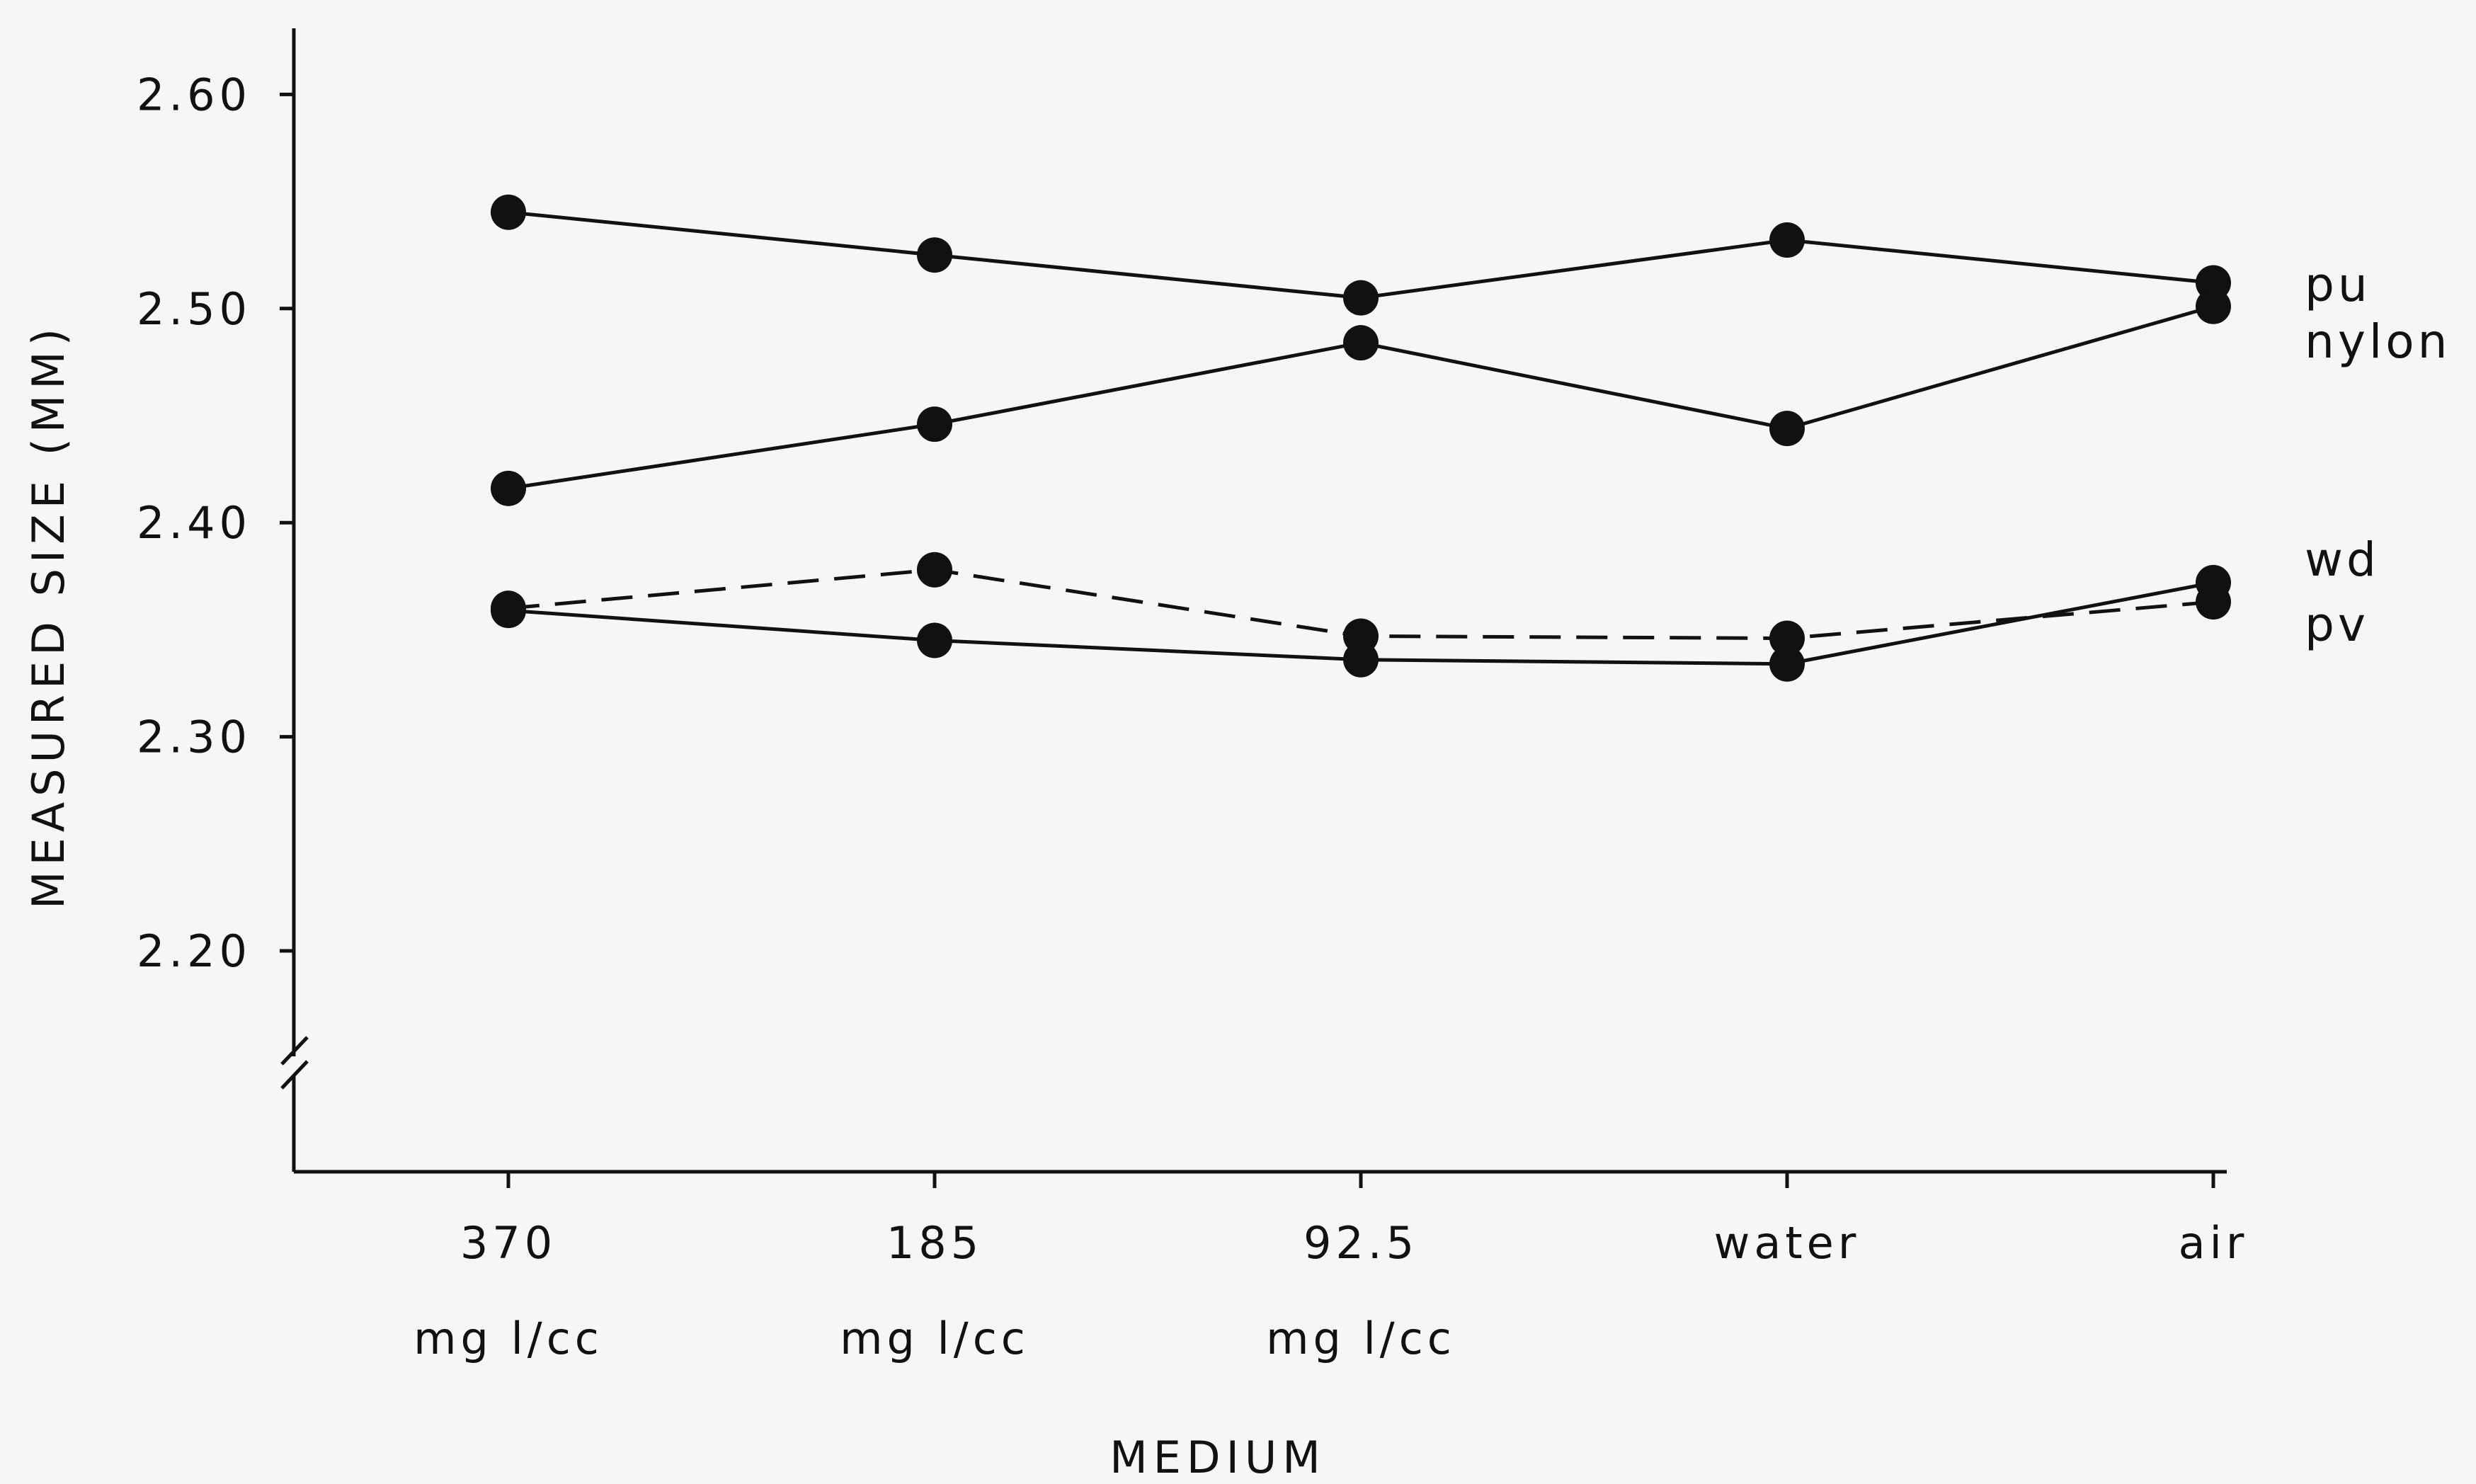  I want to click on y-axis-break, so click(294, 1063).